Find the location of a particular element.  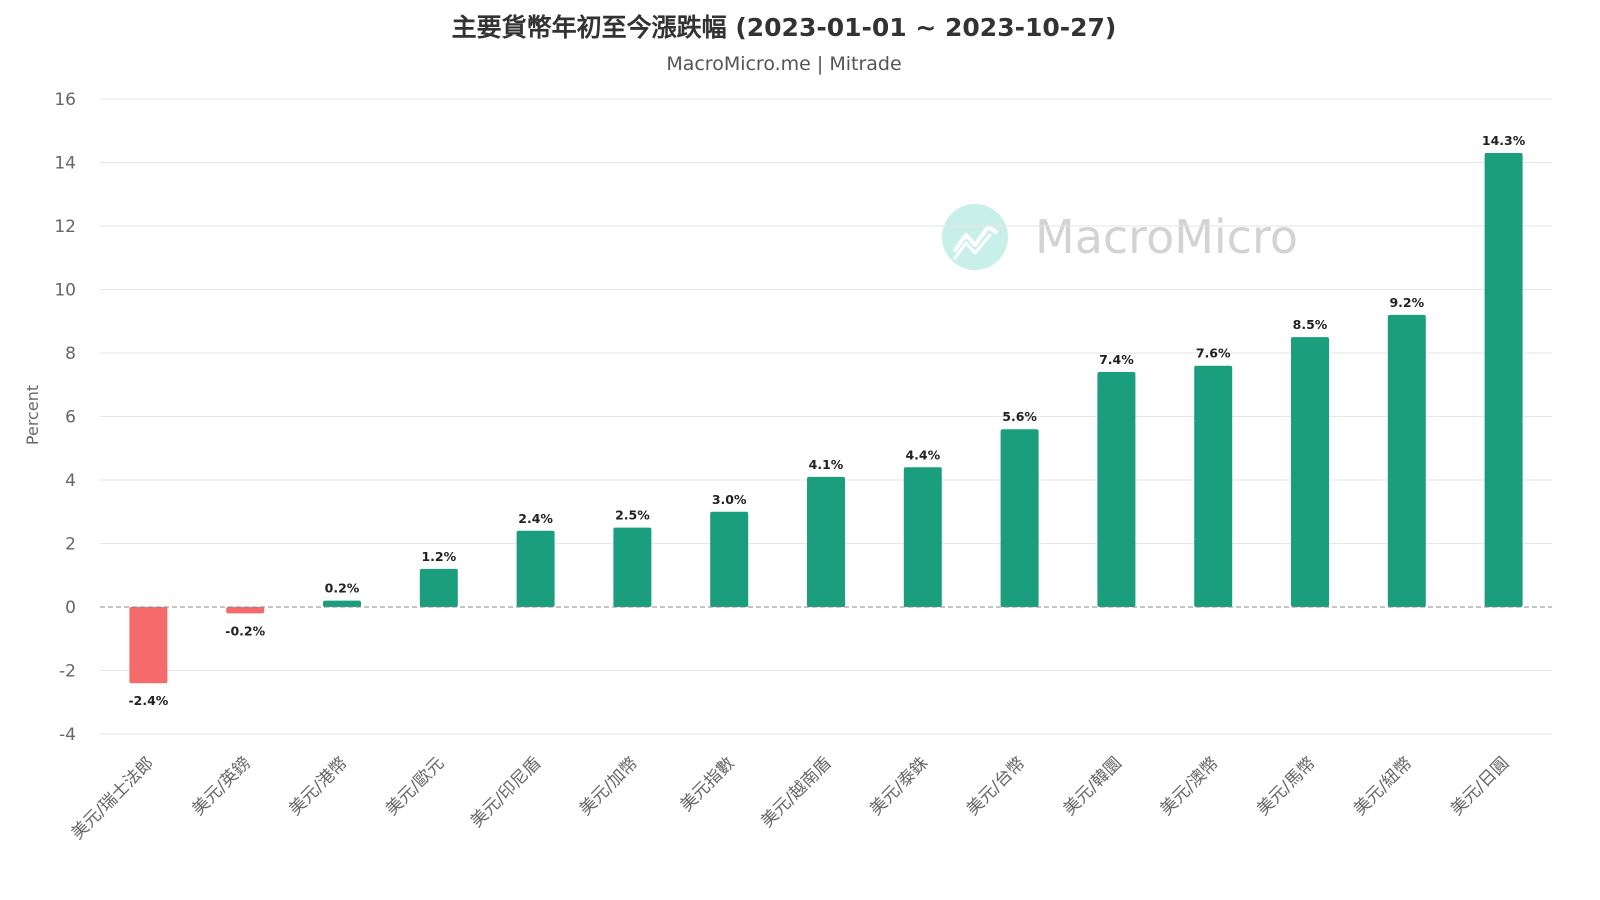

data-label: 7.6% is located at coordinates (1213, 353).